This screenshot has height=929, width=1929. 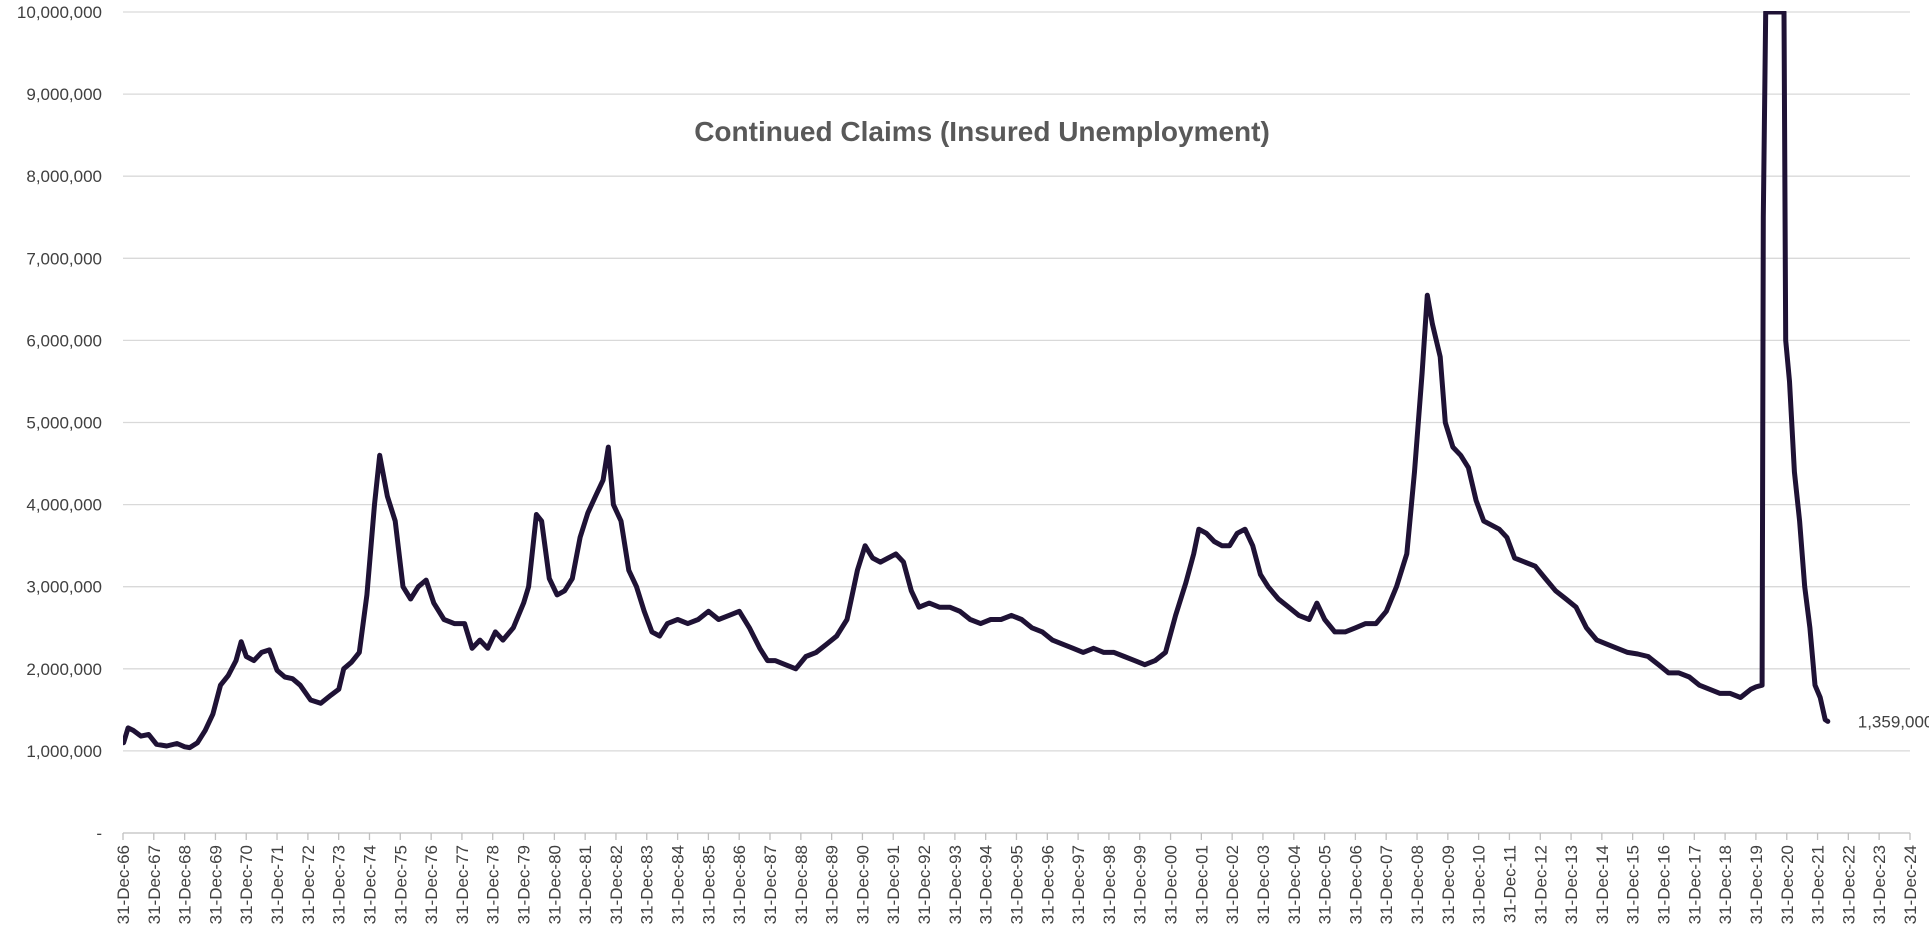 What do you see at coordinates (277, 884) in the screenshot?
I see `x-tick-label: 31-Dec-71` at bounding box center [277, 884].